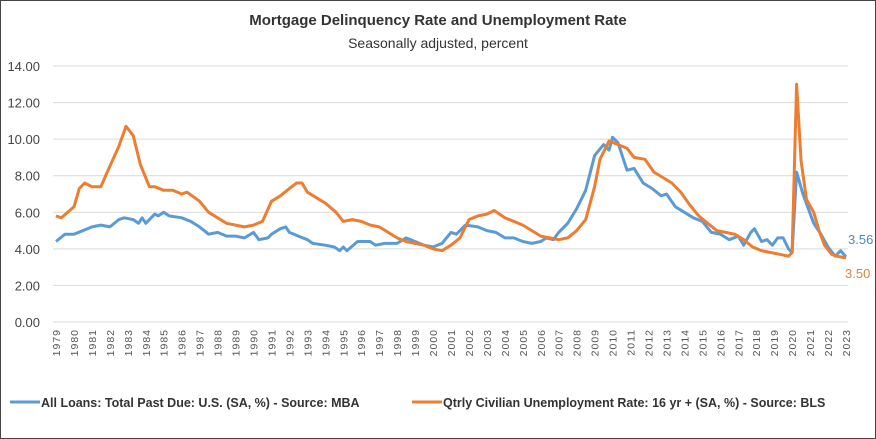 The width and height of the screenshot is (876, 439). I want to click on x-tick-label: 2019, so click(775, 342).